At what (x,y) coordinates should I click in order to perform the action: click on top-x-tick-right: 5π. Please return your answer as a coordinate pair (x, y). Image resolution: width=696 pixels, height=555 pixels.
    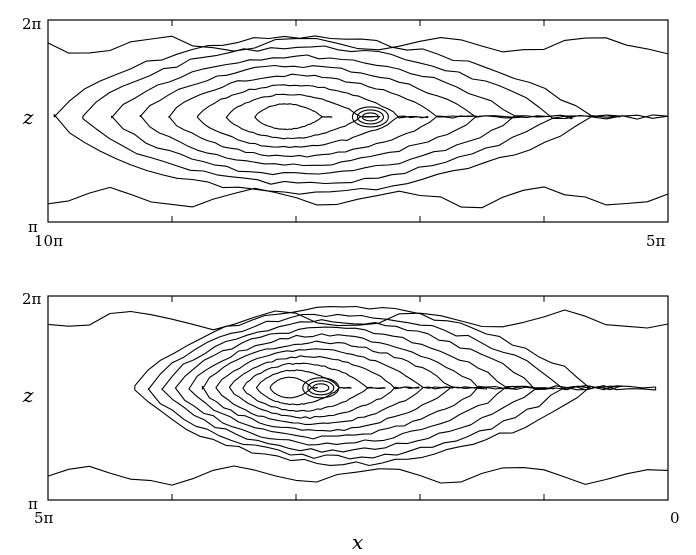
    Looking at the image, I should click on (656, 241).